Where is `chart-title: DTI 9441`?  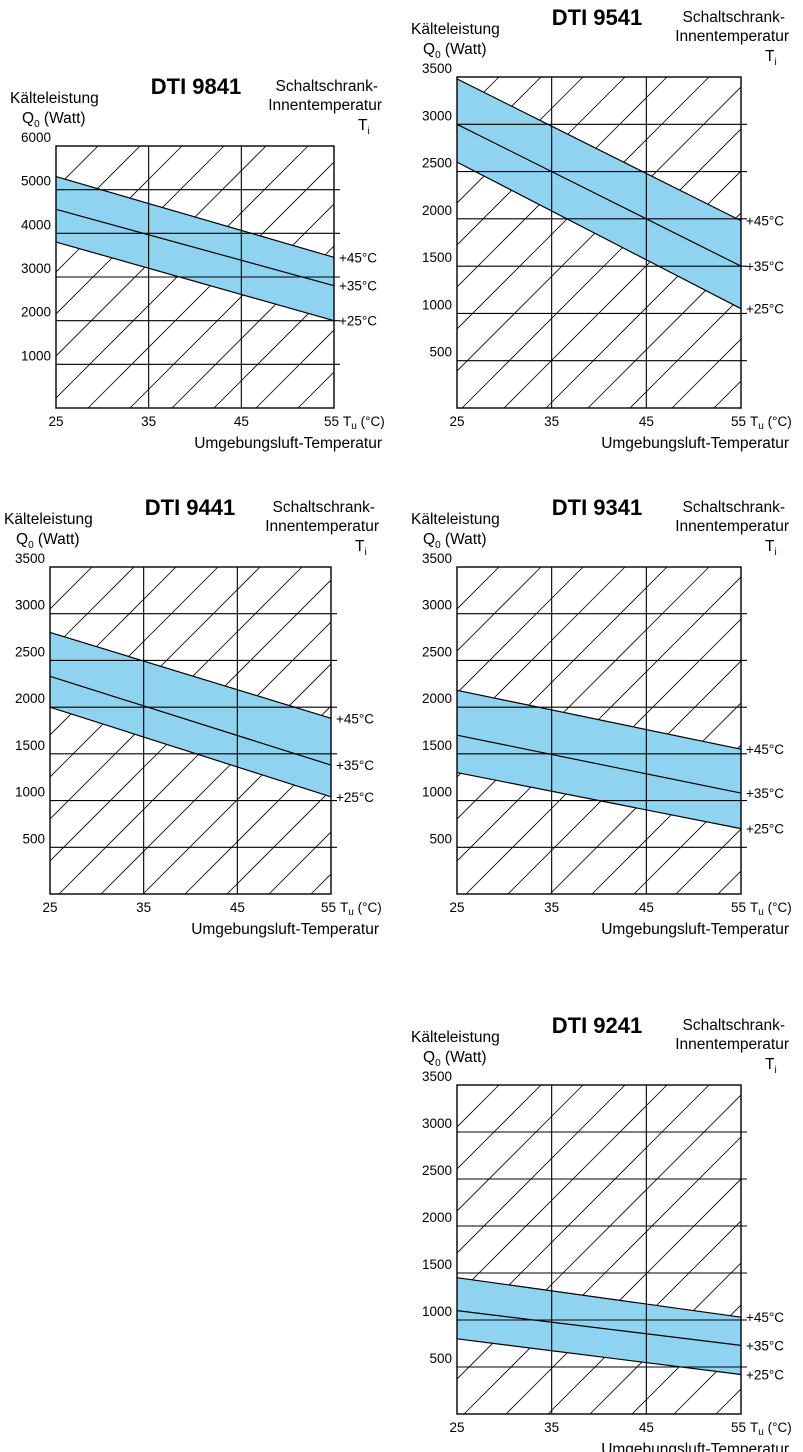 chart-title: DTI 9441 is located at coordinates (190, 507).